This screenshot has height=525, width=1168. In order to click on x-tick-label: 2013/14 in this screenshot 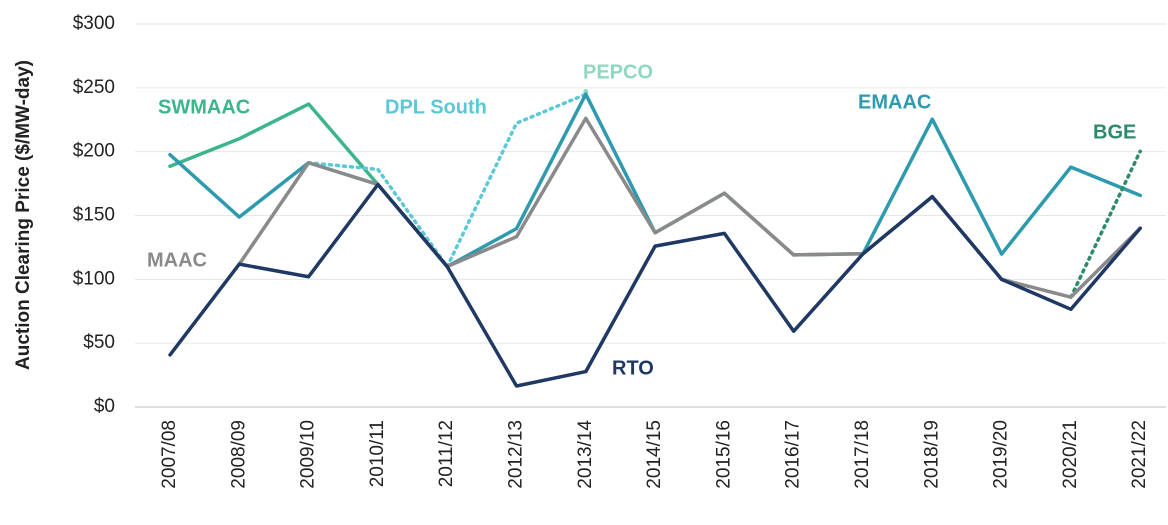, I will do `click(585, 454)`.